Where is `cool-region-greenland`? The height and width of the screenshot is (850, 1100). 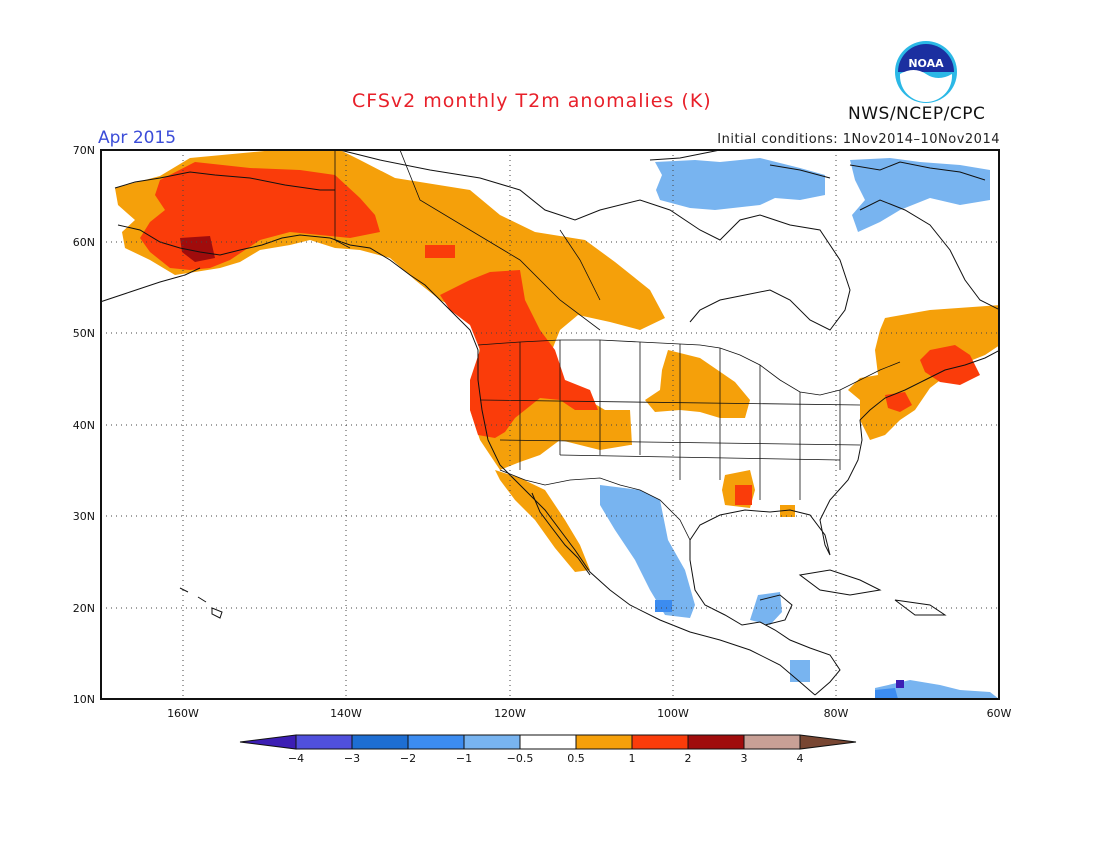
cool-region-greenland is located at coordinates (920, 195).